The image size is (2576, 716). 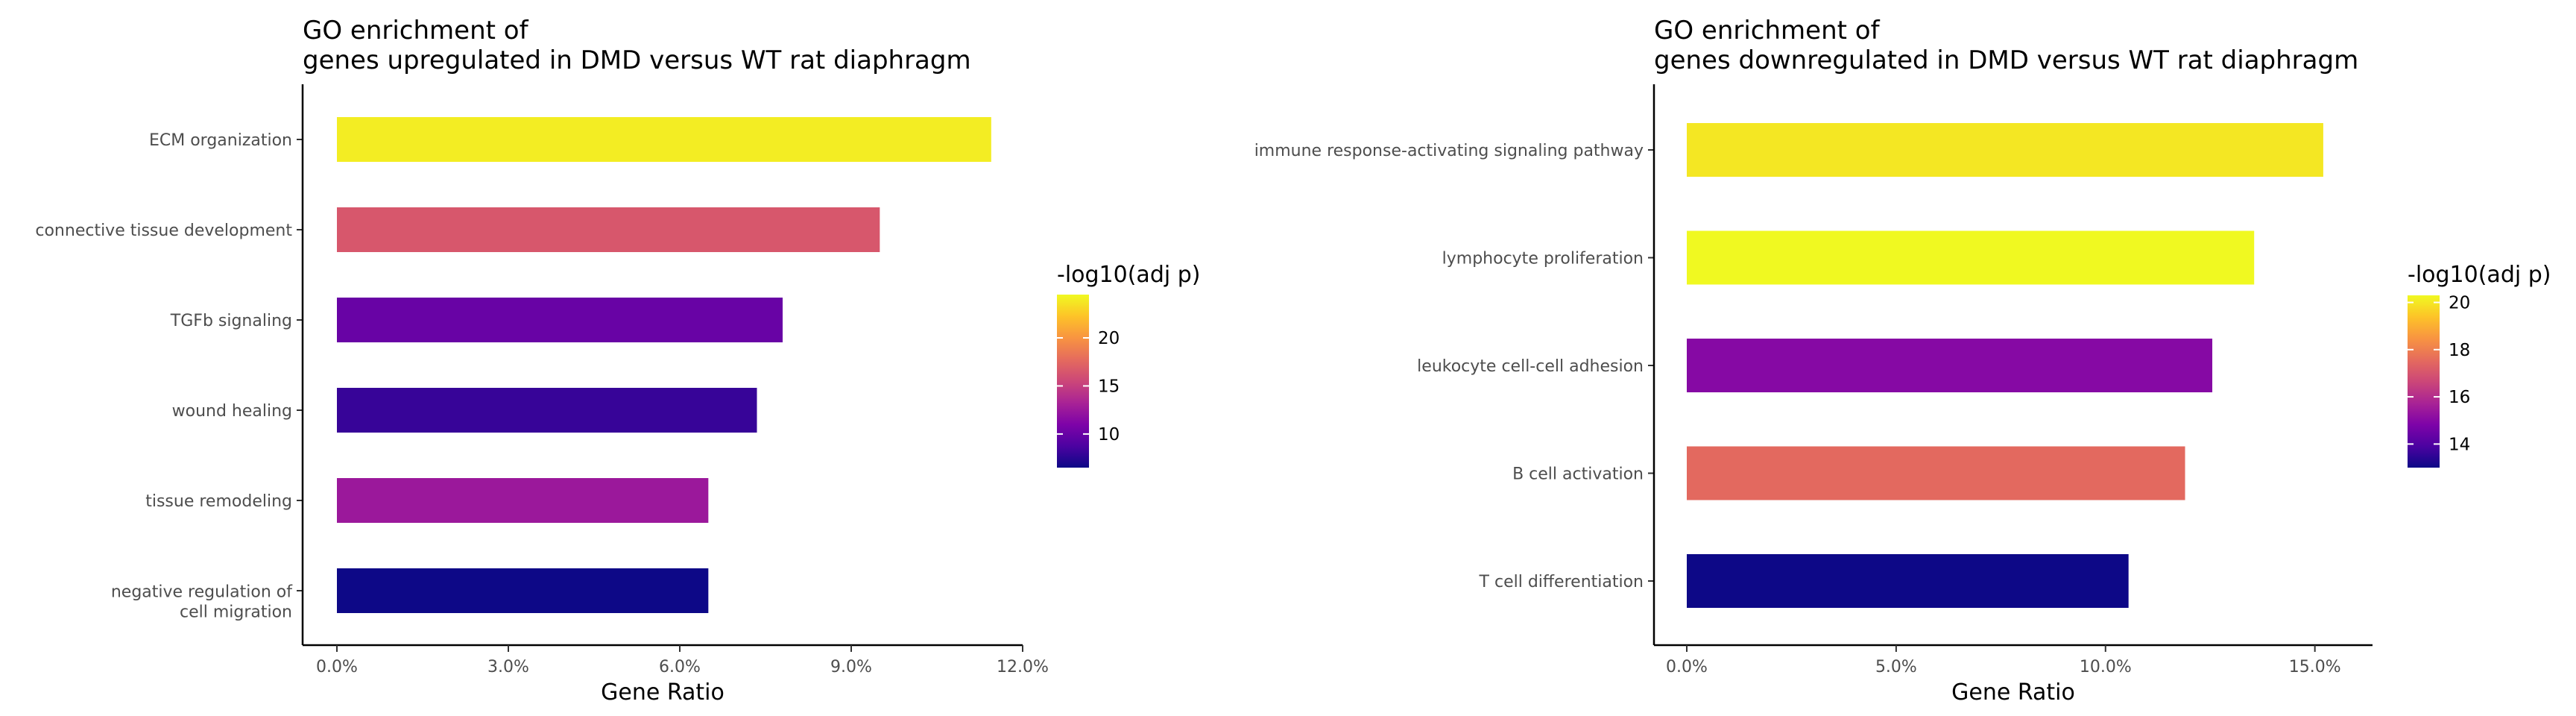 What do you see at coordinates (1531, 366) in the screenshot?
I see `y-tick-label: leukocyte cell-cell adhesion` at bounding box center [1531, 366].